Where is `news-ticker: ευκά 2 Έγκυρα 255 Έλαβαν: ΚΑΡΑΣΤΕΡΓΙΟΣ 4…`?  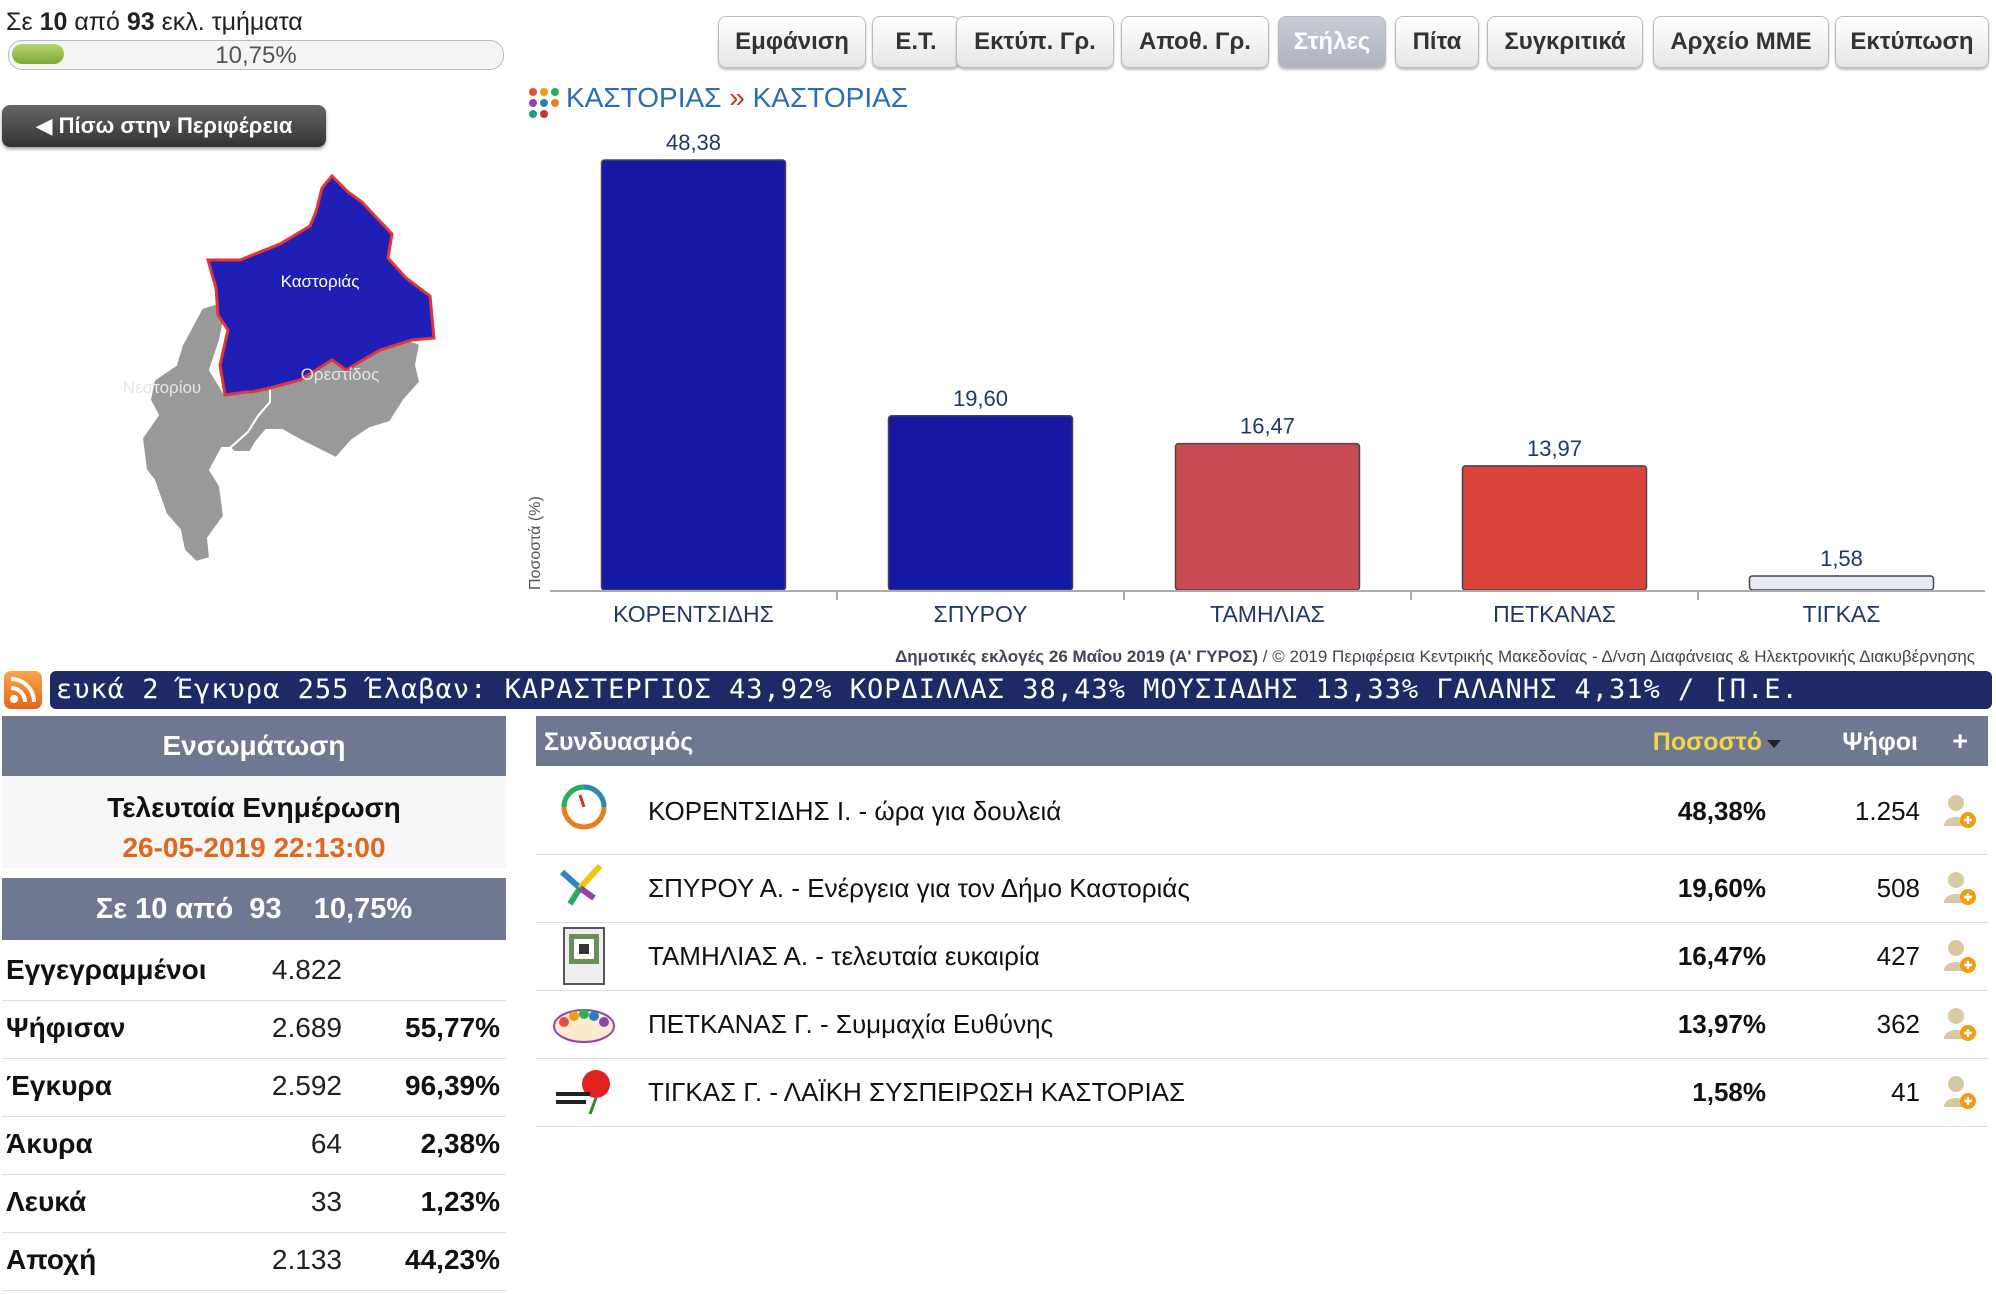 news-ticker: ευκά 2 Έγκυρα 255 Έλαβαν: ΚΑΡΑΣΤΕΡΓΙΟΣ 4… is located at coordinates (1021, 690).